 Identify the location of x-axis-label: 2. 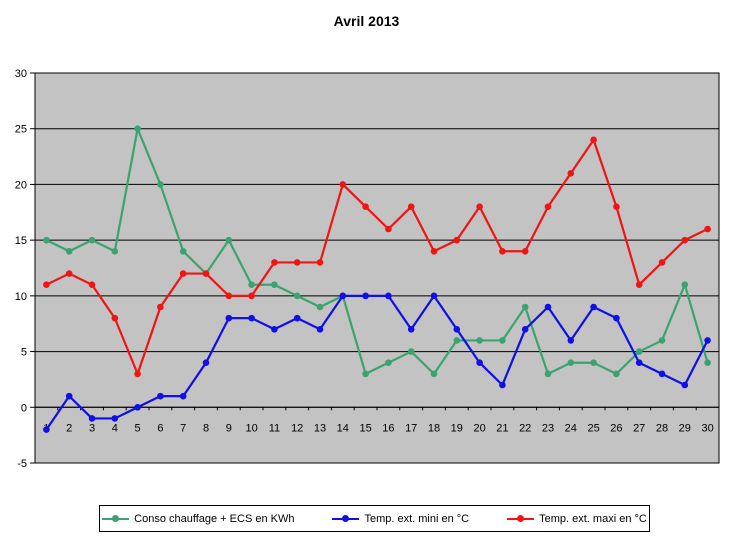
(69, 428).